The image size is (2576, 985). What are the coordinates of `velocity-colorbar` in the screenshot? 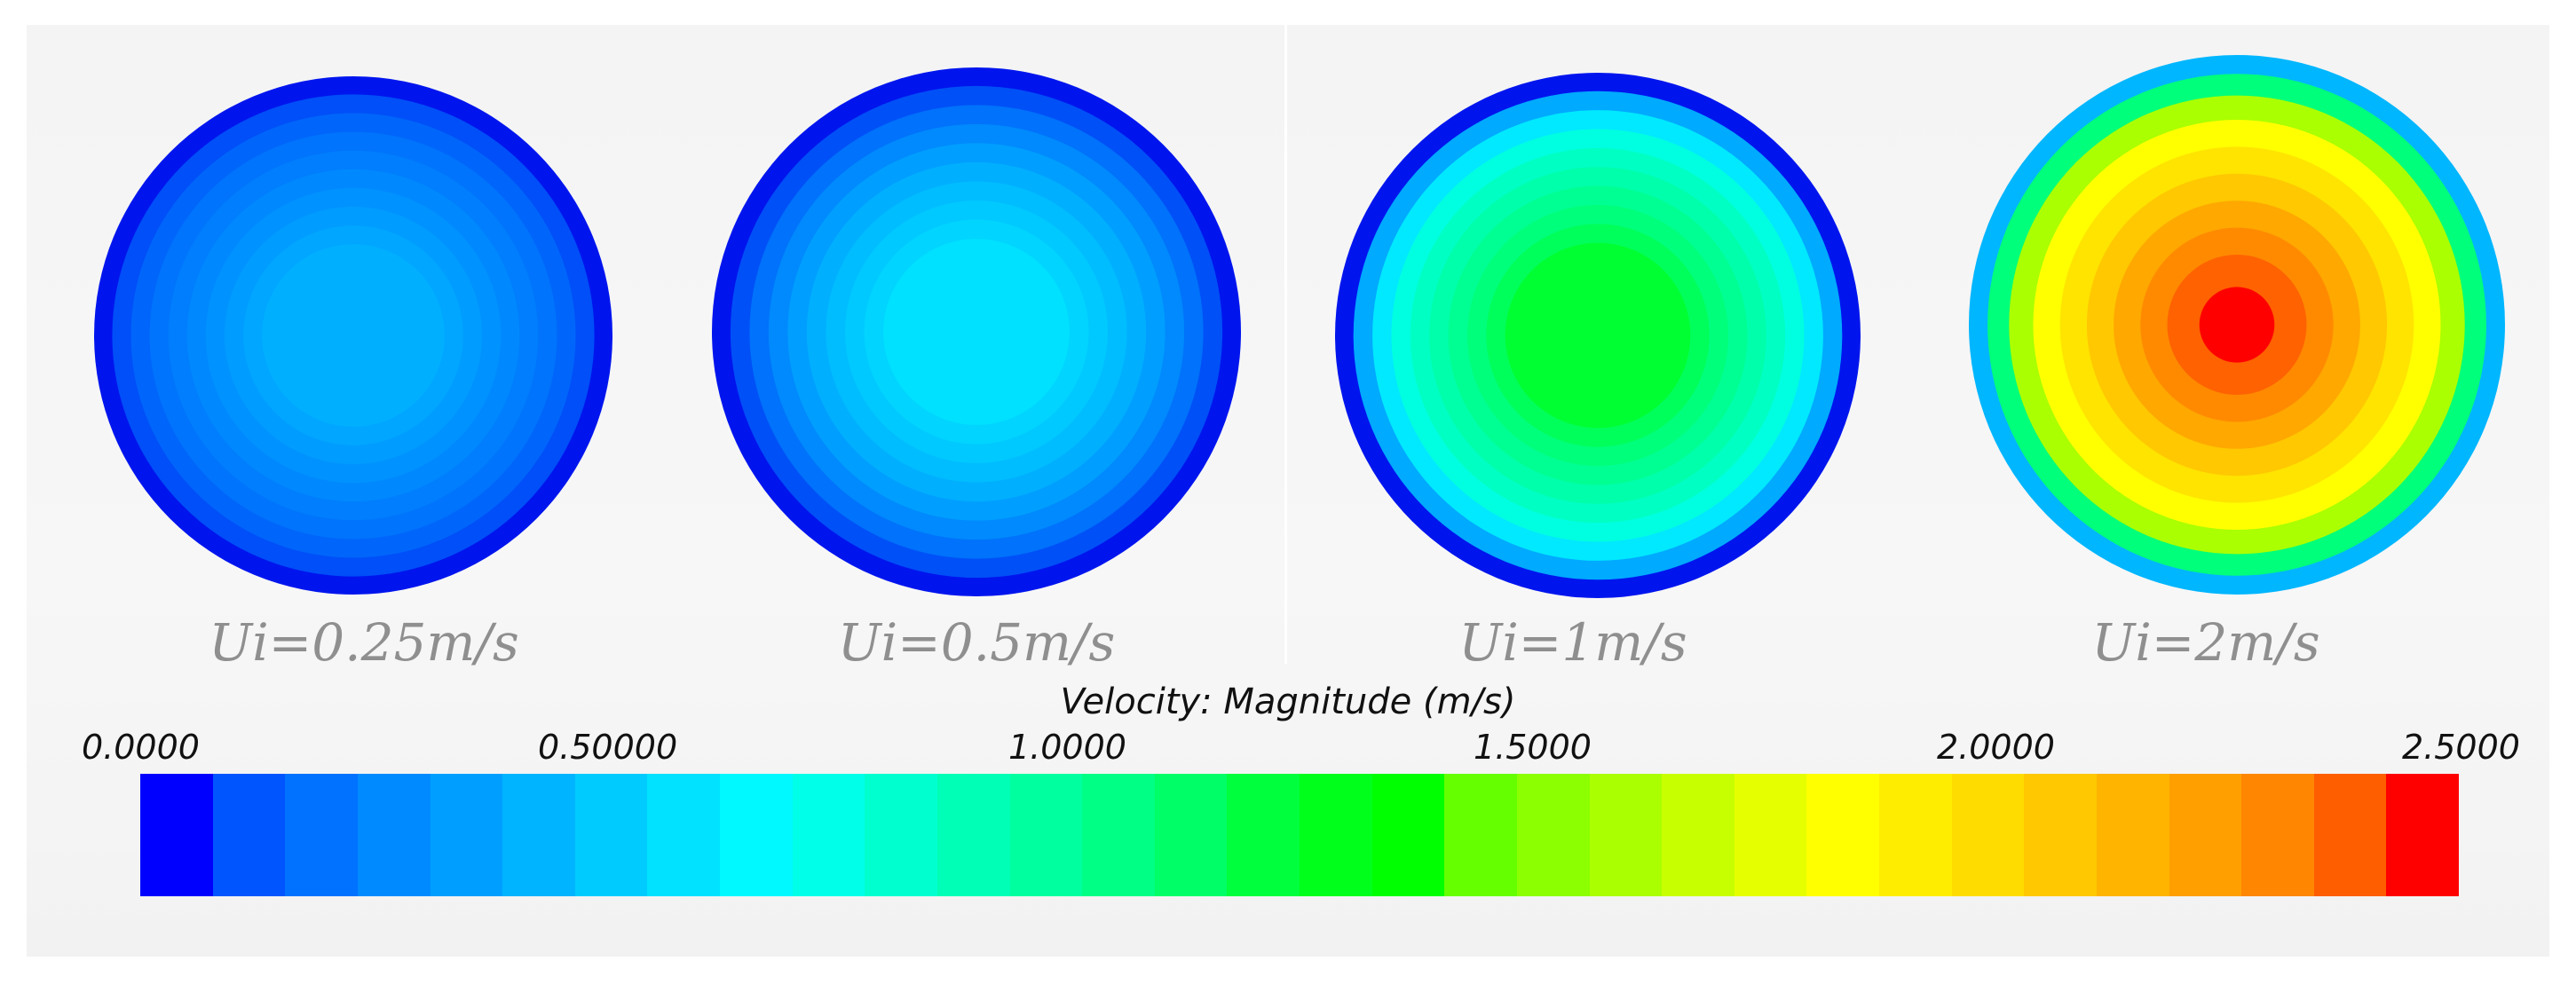 It's located at (1299, 835).